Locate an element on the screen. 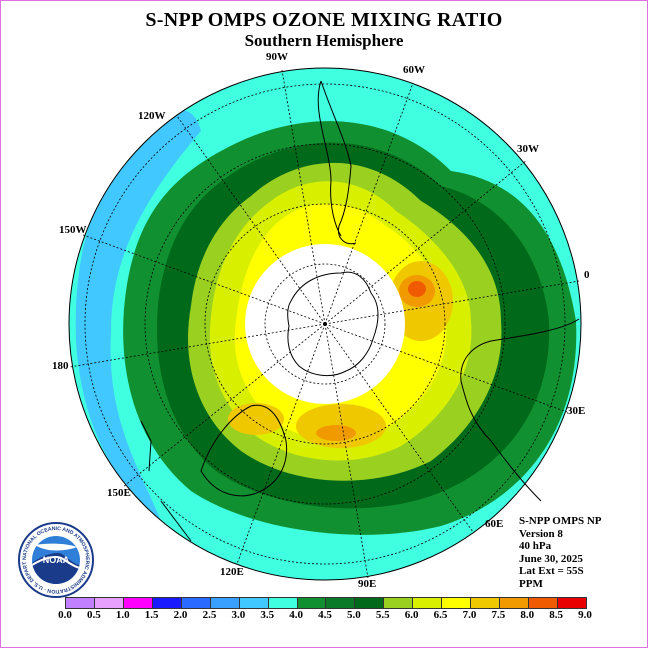 The image size is (648, 648). colorbar-tick-label: 7.0 is located at coordinates (469, 615).